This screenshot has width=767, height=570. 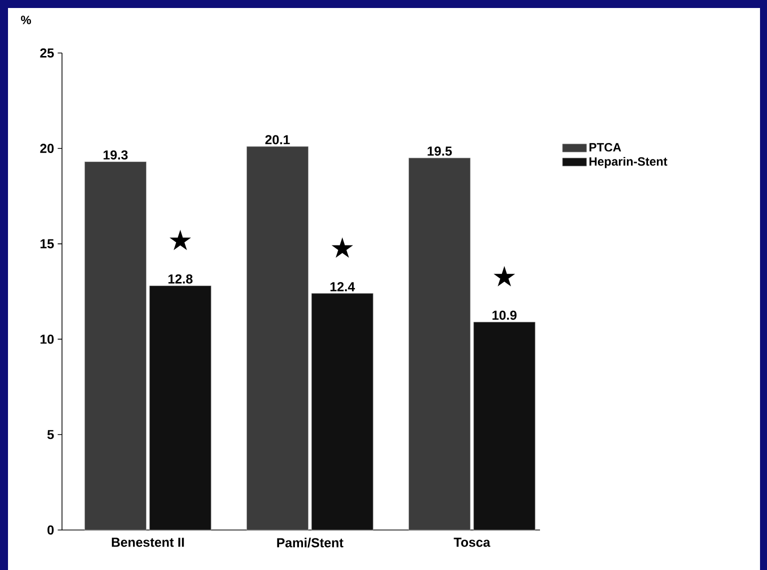 What do you see at coordinates (47, 243) in the screenshot?
I see `y-tick-label: 15` at bounding box center [47, 243].